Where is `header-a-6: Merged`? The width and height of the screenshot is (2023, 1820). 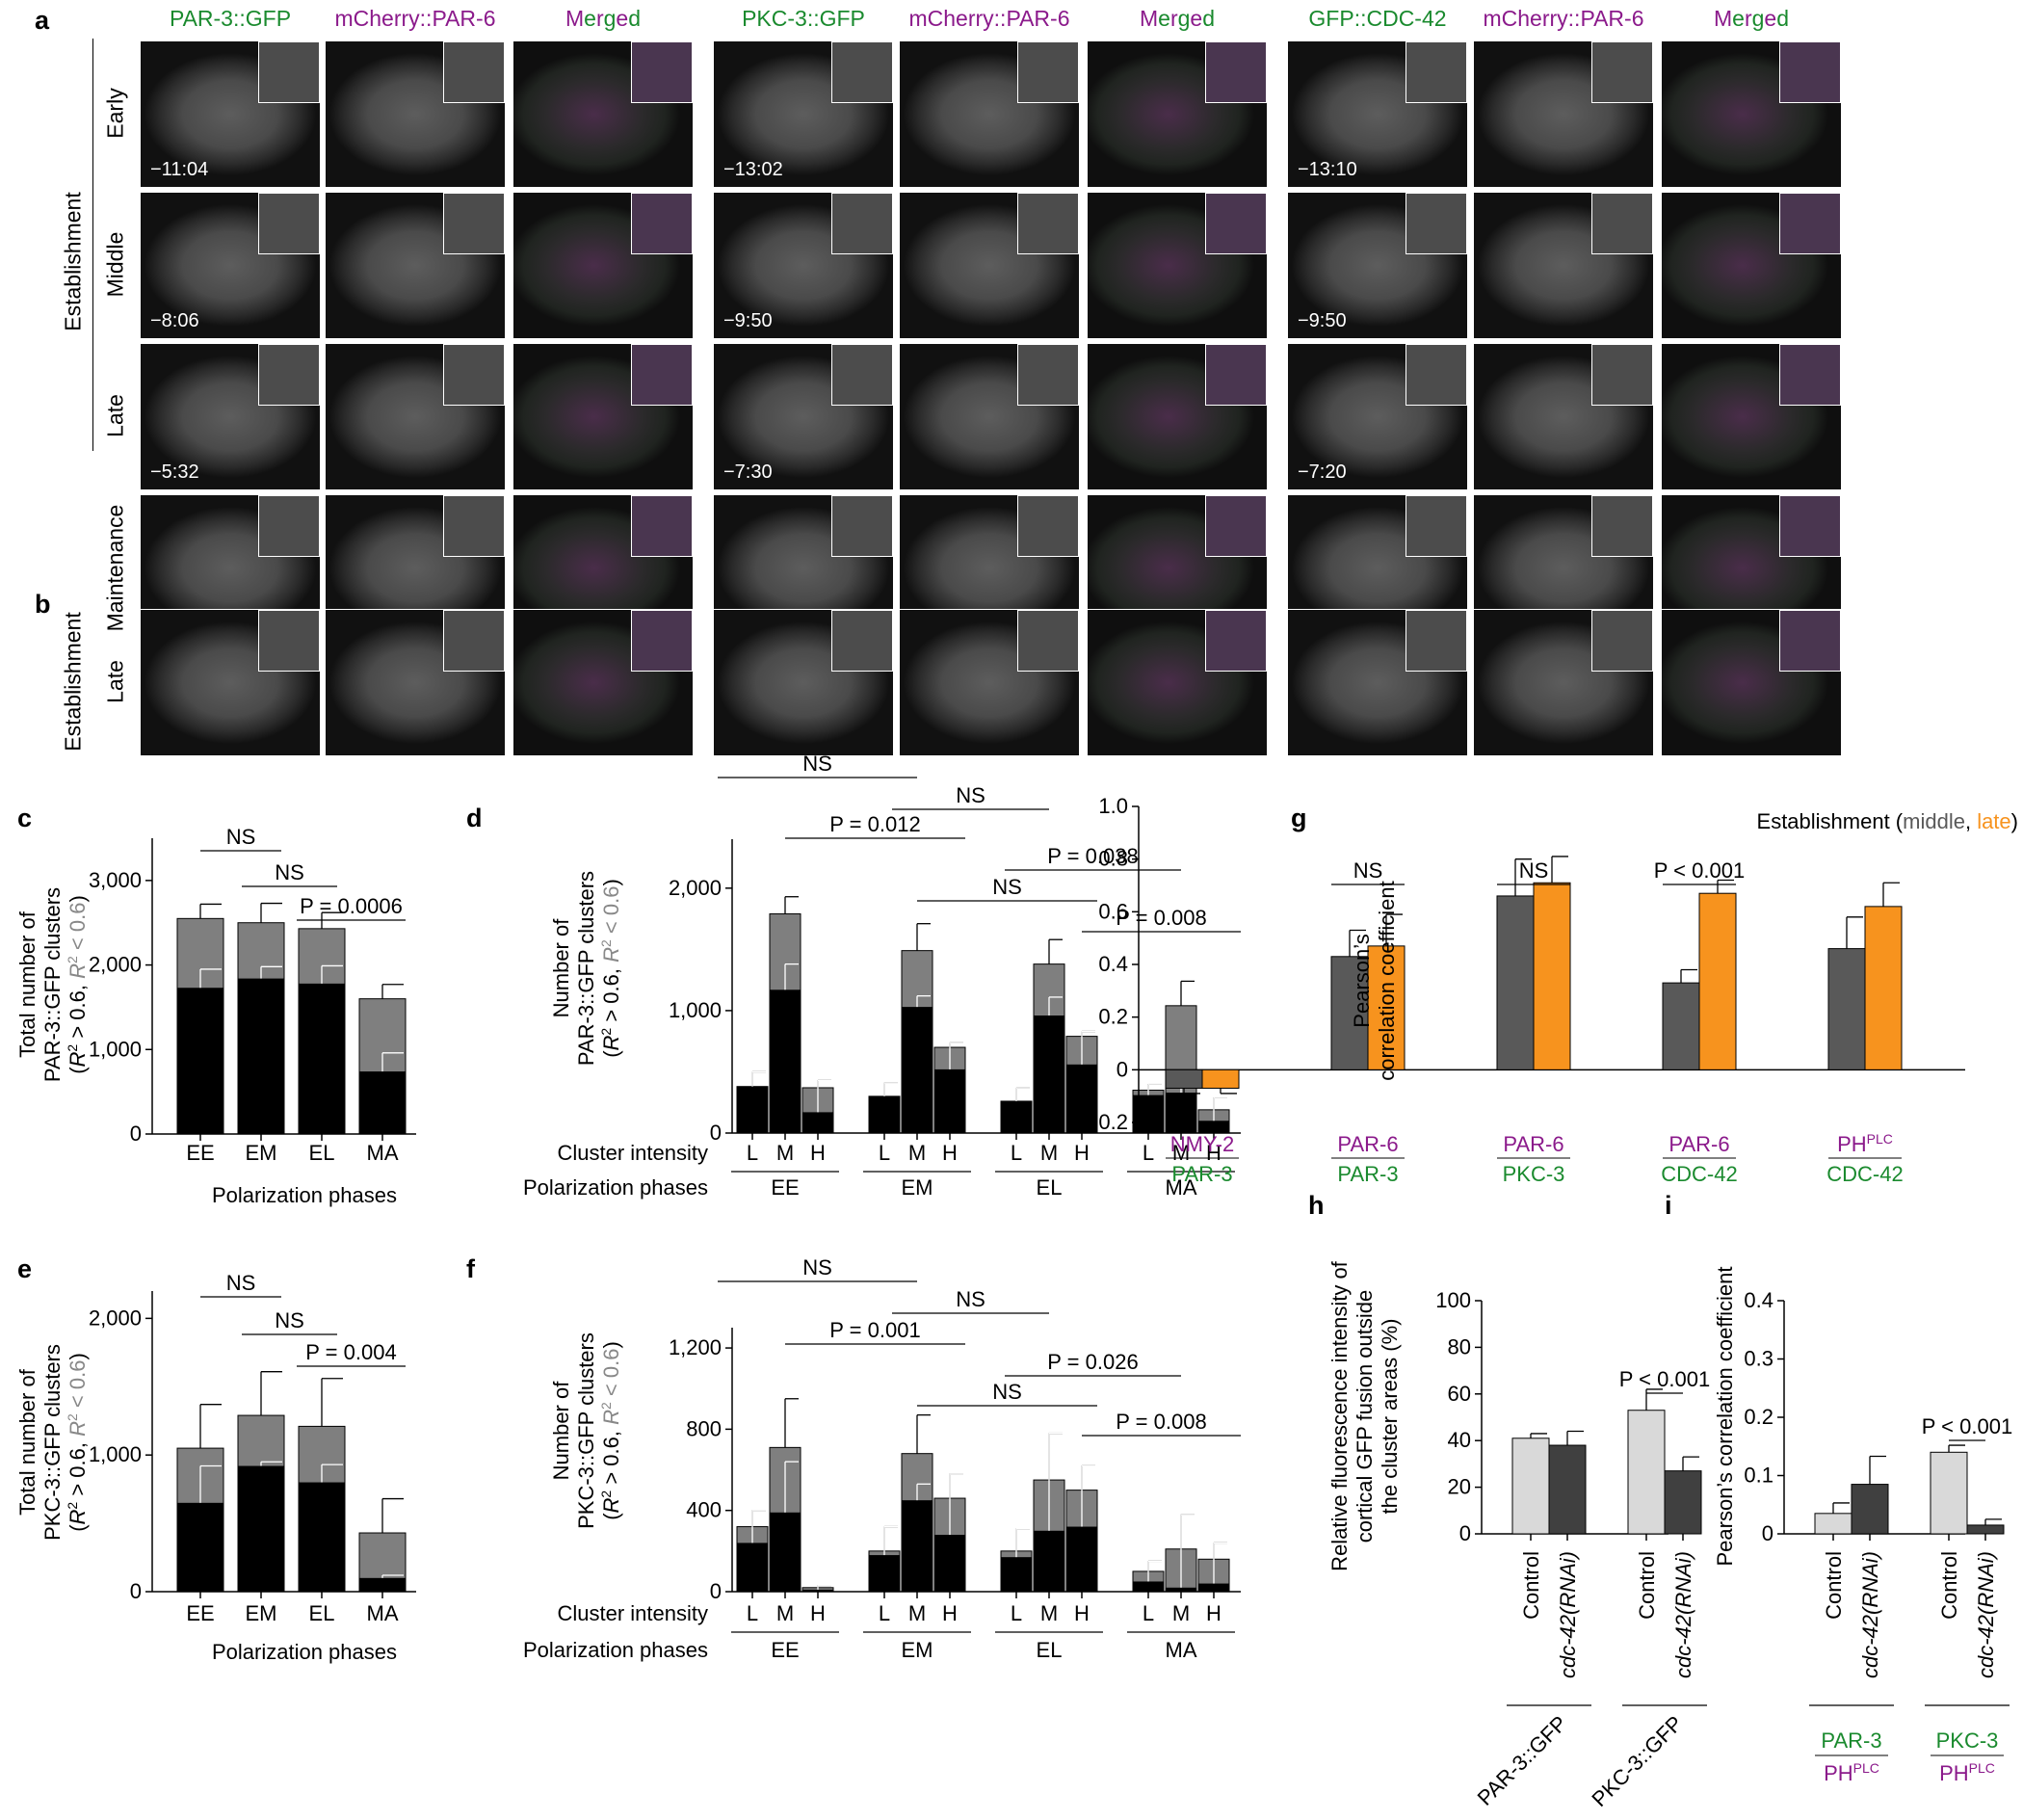 header-a-6: Merged is located at coordinates (1177, 18).